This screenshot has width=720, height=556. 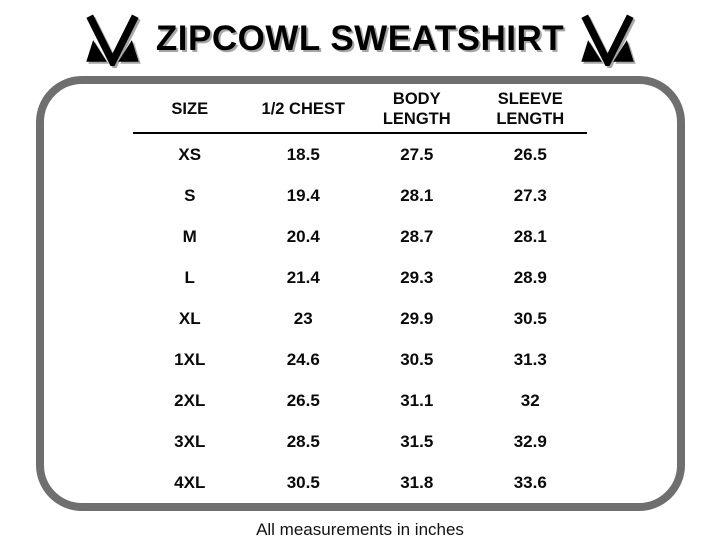 I want to click on sleeve-length-cell: 28.1, so click(x=530, y=236).